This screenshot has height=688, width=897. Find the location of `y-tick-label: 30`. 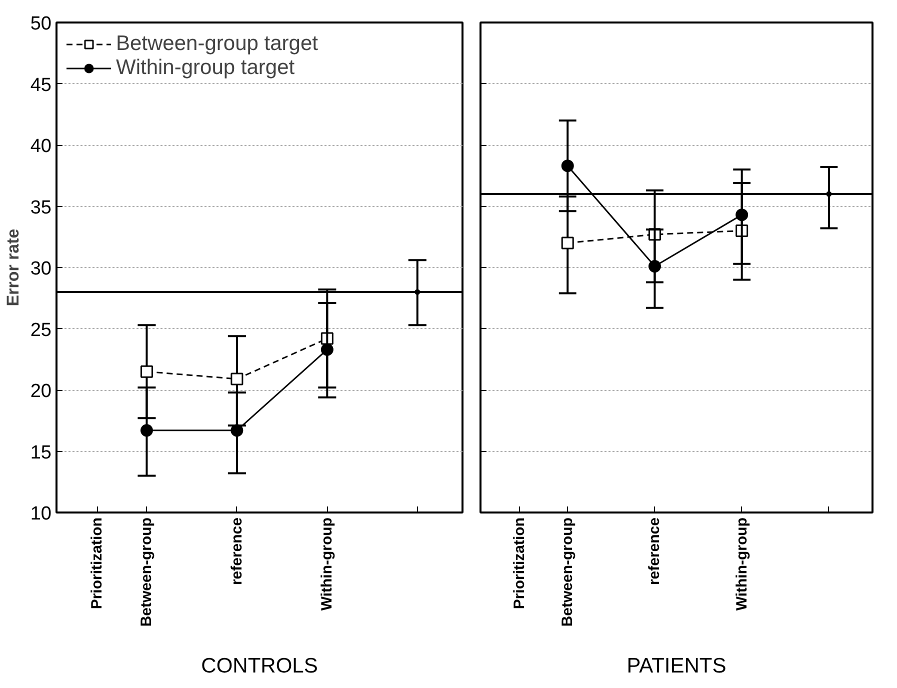

y-tick-label: 30 is located at coordinates (41, 269).